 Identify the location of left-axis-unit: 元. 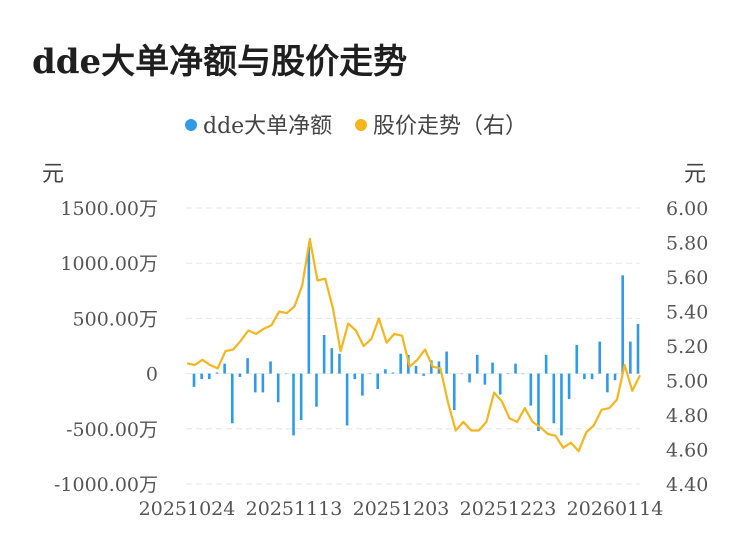
(53, 174).